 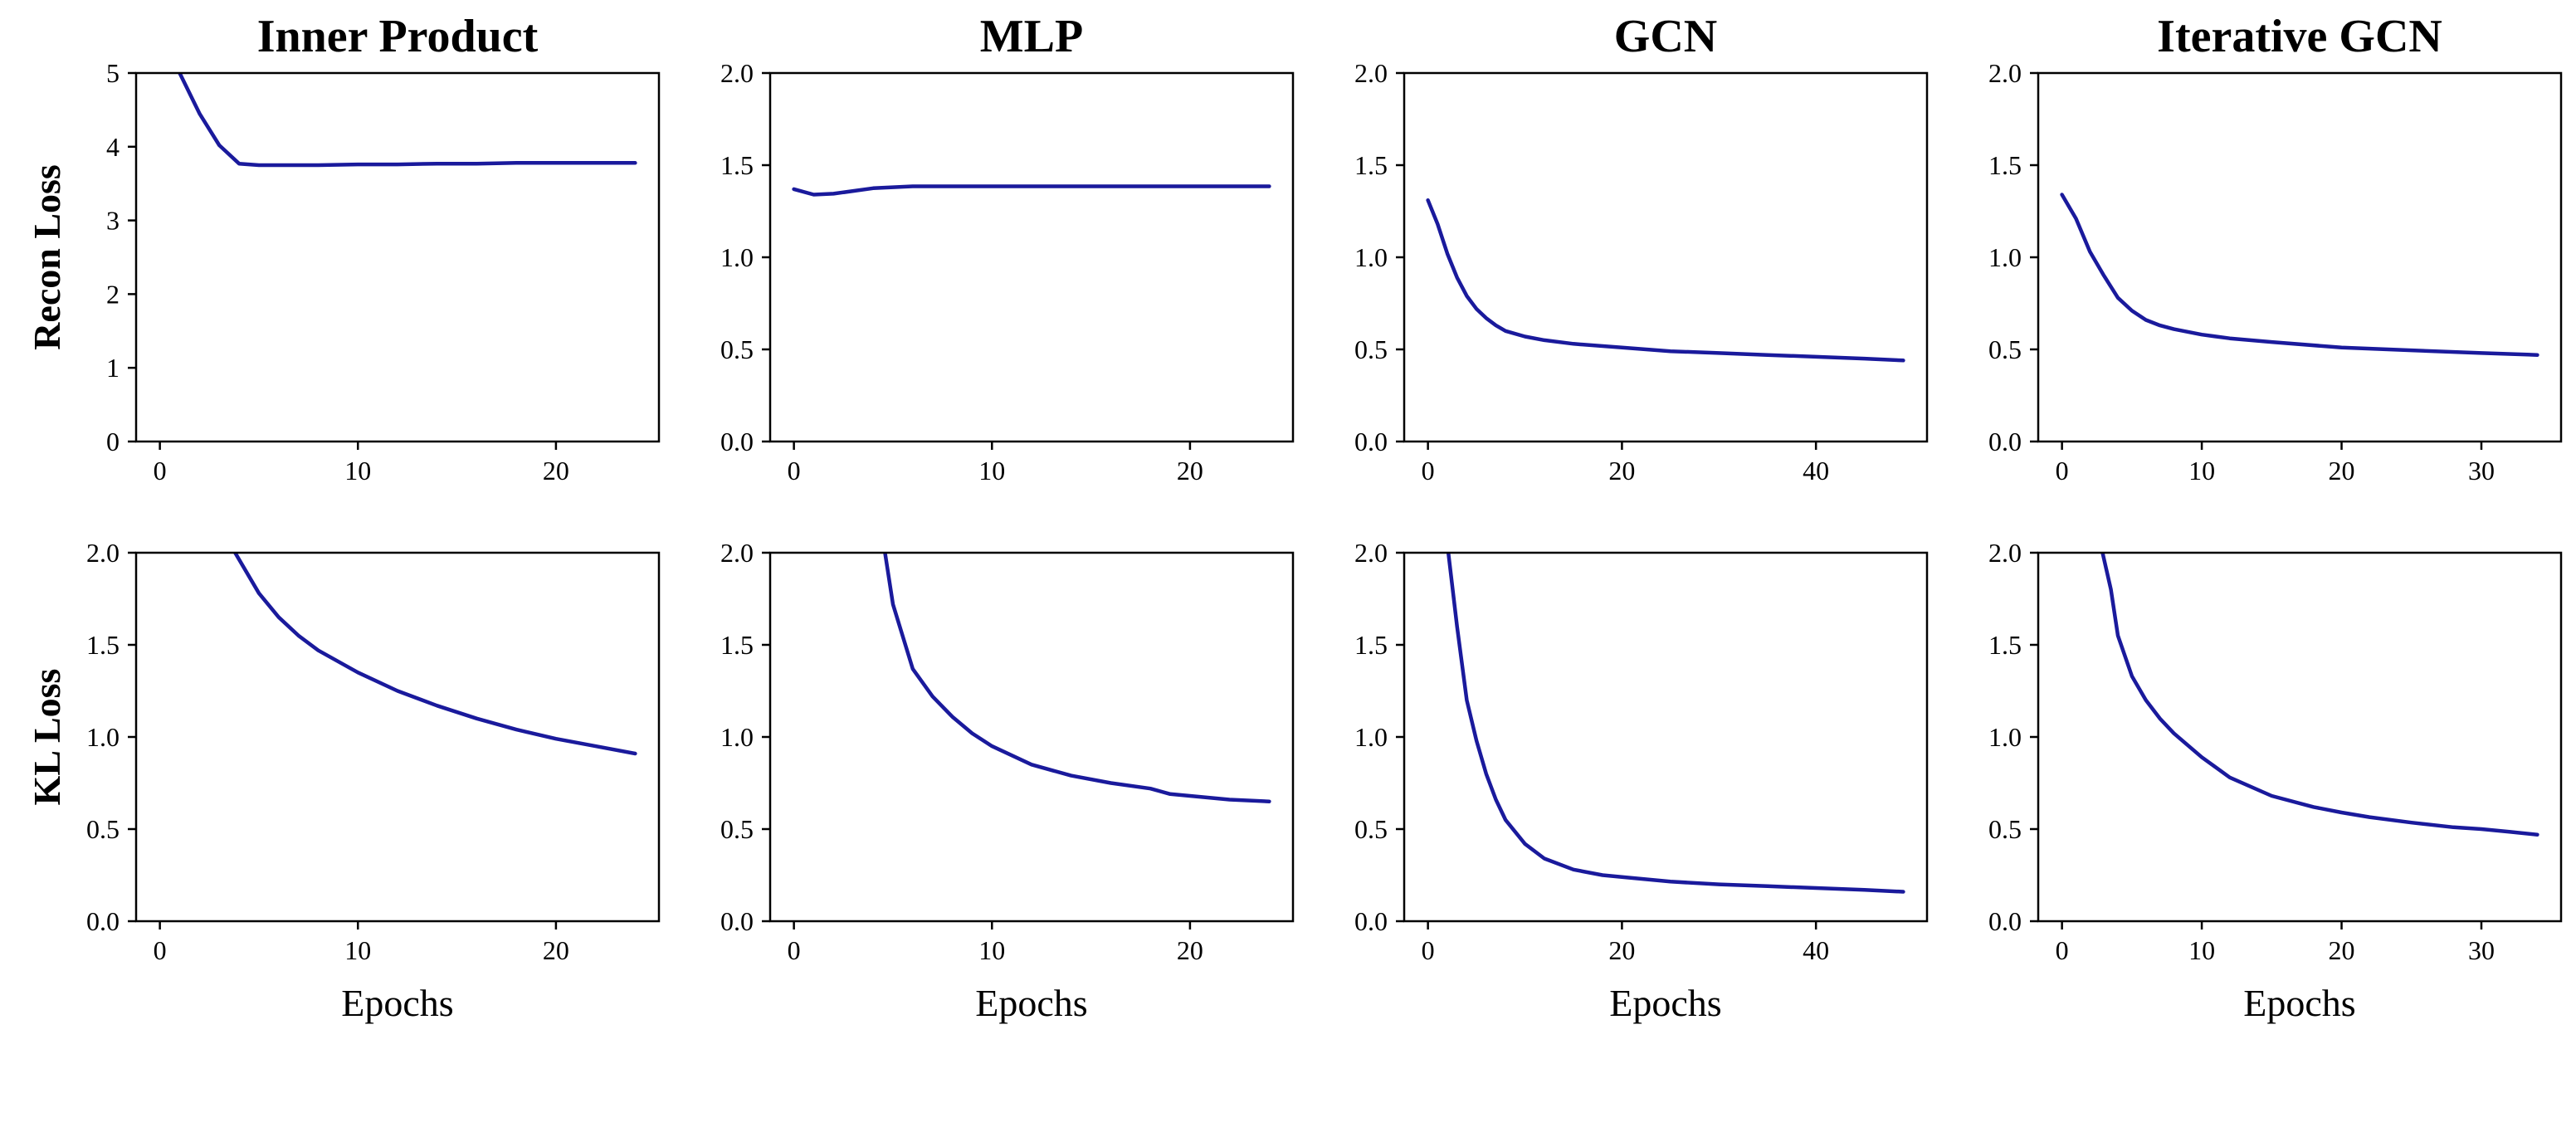 I want to click on subplot-r0-c2: 0 20 40 0.0 0.5 1.0 1.5 2.0 GCN, so click(x=1642, y=248).